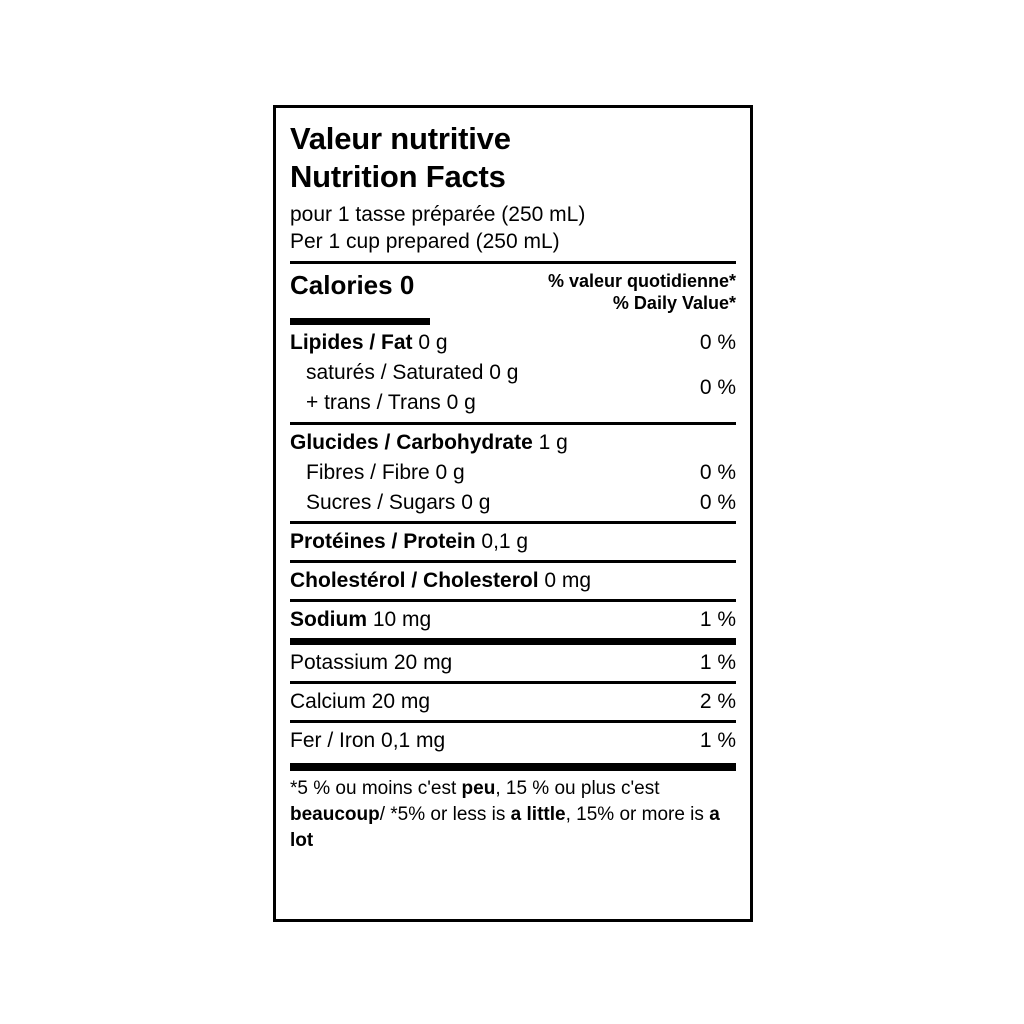  I want to click on carbohydrate-name-en: Carbohydrate, so click(464, 442).